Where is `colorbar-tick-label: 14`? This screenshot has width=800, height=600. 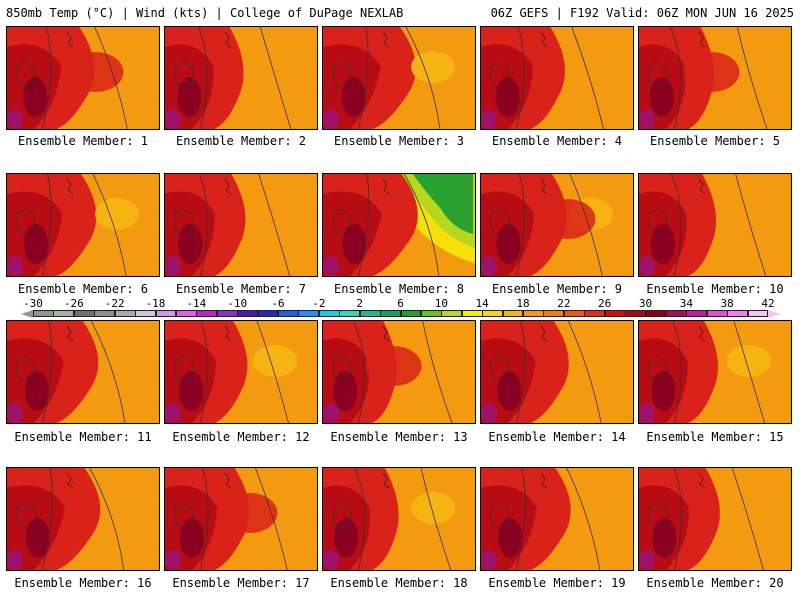 colorbar-tick-label: 14 is located at coordinates (482, 303).